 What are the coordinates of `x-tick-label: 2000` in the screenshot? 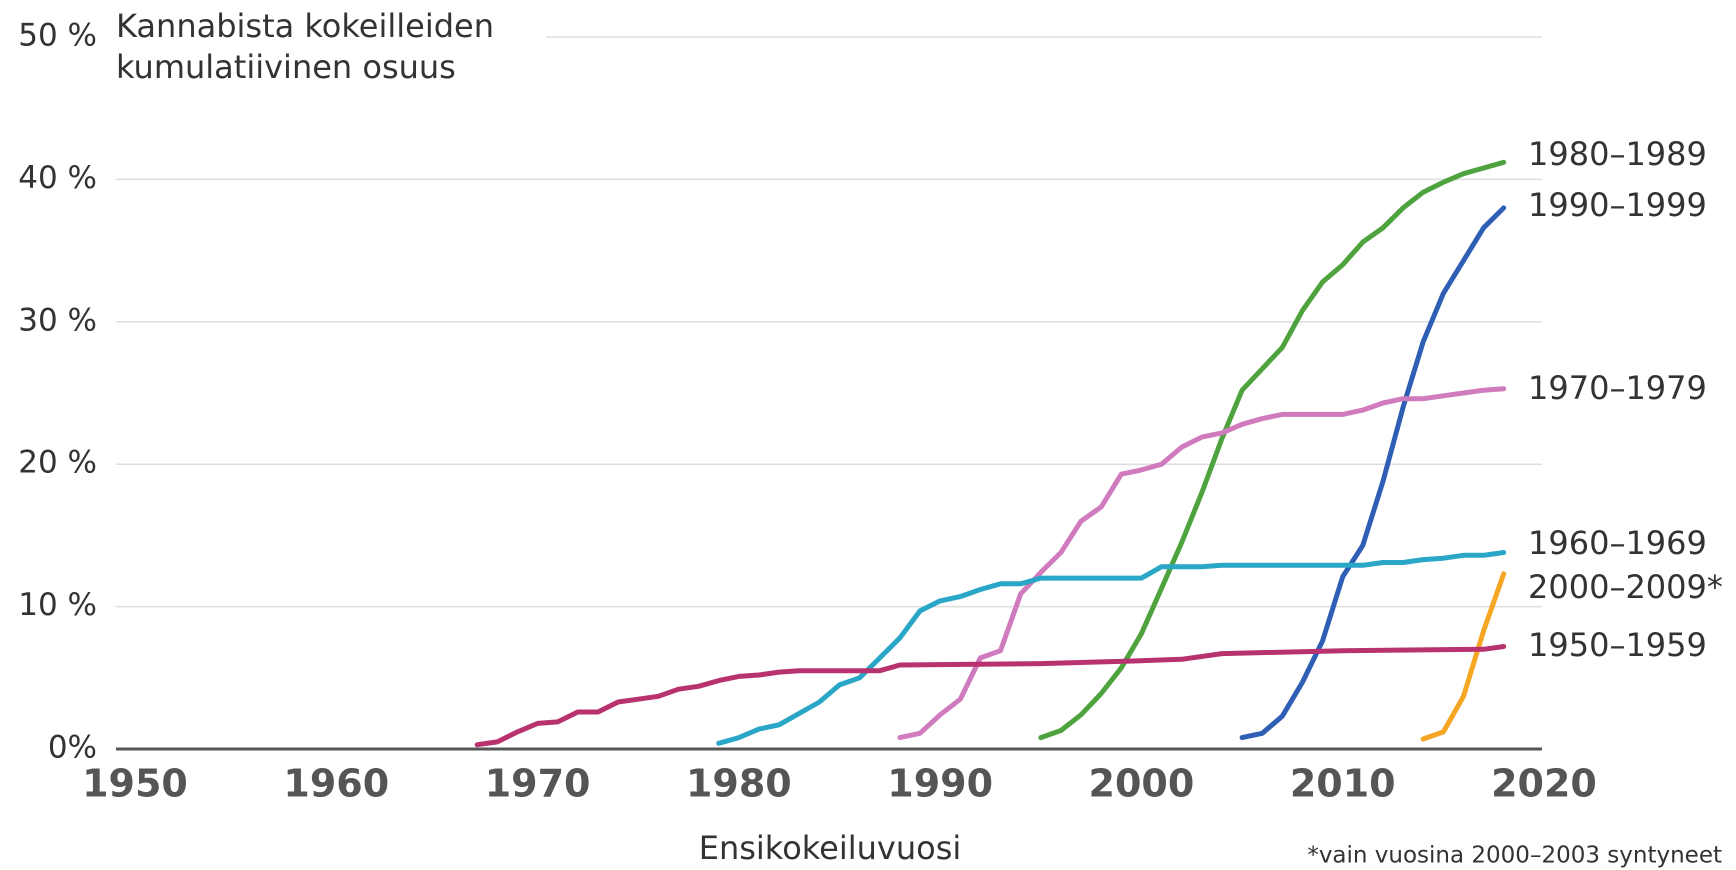 It's located at (1142, 784).